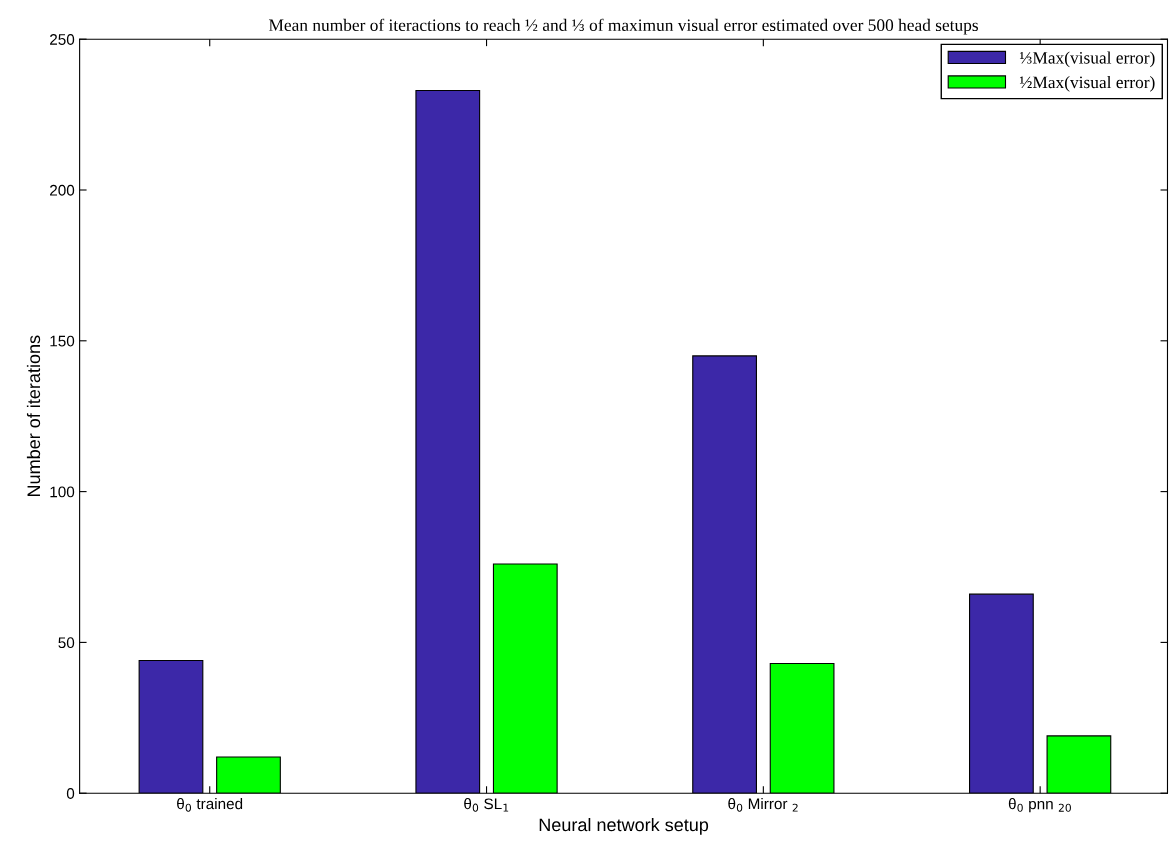 The height and width of the screenshot is (852, 1171). What do you see at coordinates (66, 643) in the screenshot?
I see `y-tick-label: 50` at bounding box center [66, 643].